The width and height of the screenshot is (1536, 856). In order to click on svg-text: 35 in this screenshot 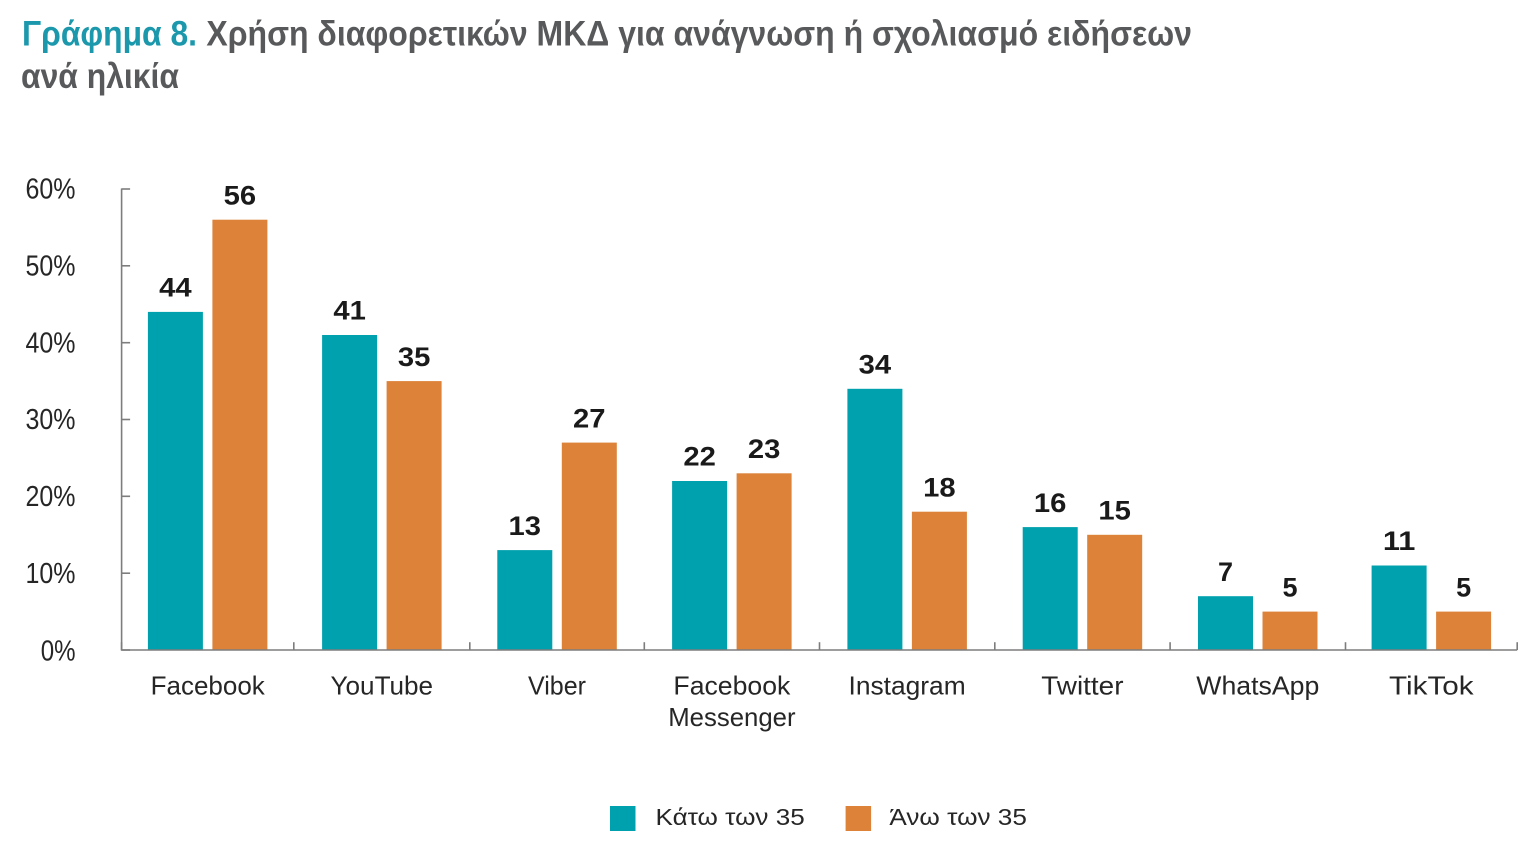, I will do `click(414, 357)`.